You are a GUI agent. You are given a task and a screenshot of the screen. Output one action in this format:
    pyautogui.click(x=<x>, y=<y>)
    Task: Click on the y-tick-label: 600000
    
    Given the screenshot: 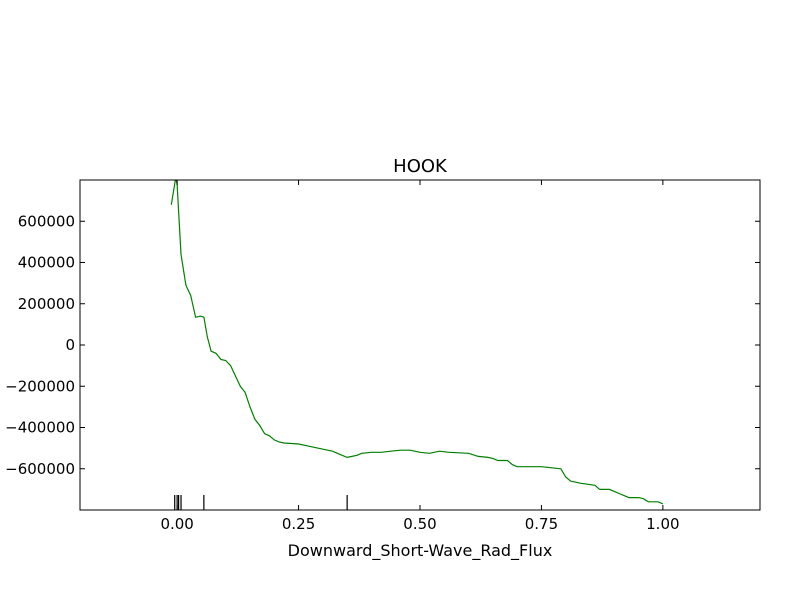 What is the action you would take?
    pyautogui.click(x=46, y=221)
    